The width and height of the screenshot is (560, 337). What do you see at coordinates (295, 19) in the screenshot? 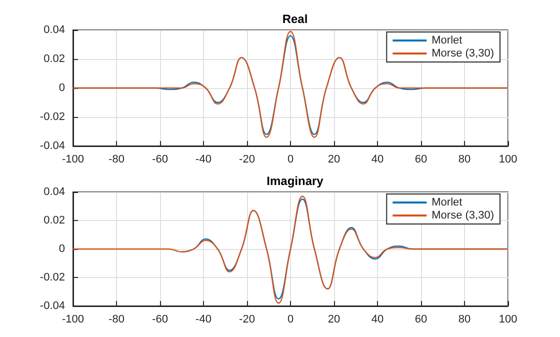
I see `chart-title: Real` at bounding box center [295, 19].